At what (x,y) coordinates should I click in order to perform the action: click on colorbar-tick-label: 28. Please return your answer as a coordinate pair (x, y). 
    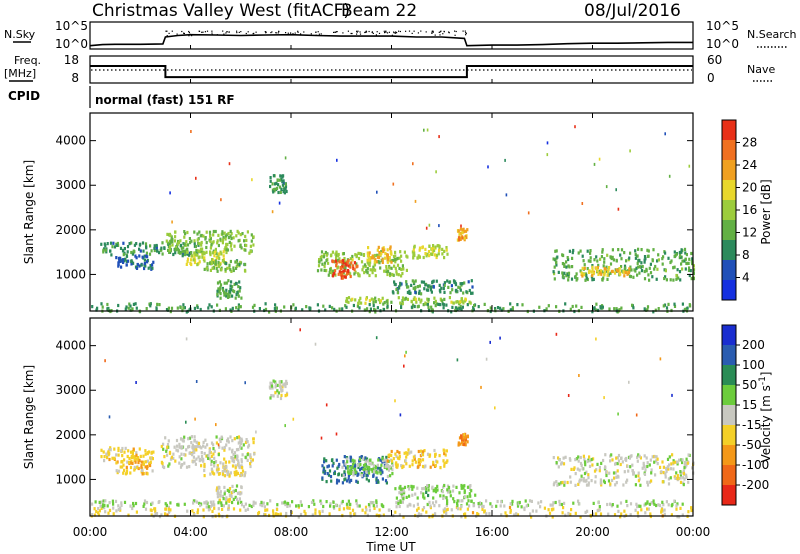
    Looking at the image, I should click on (749, 143).